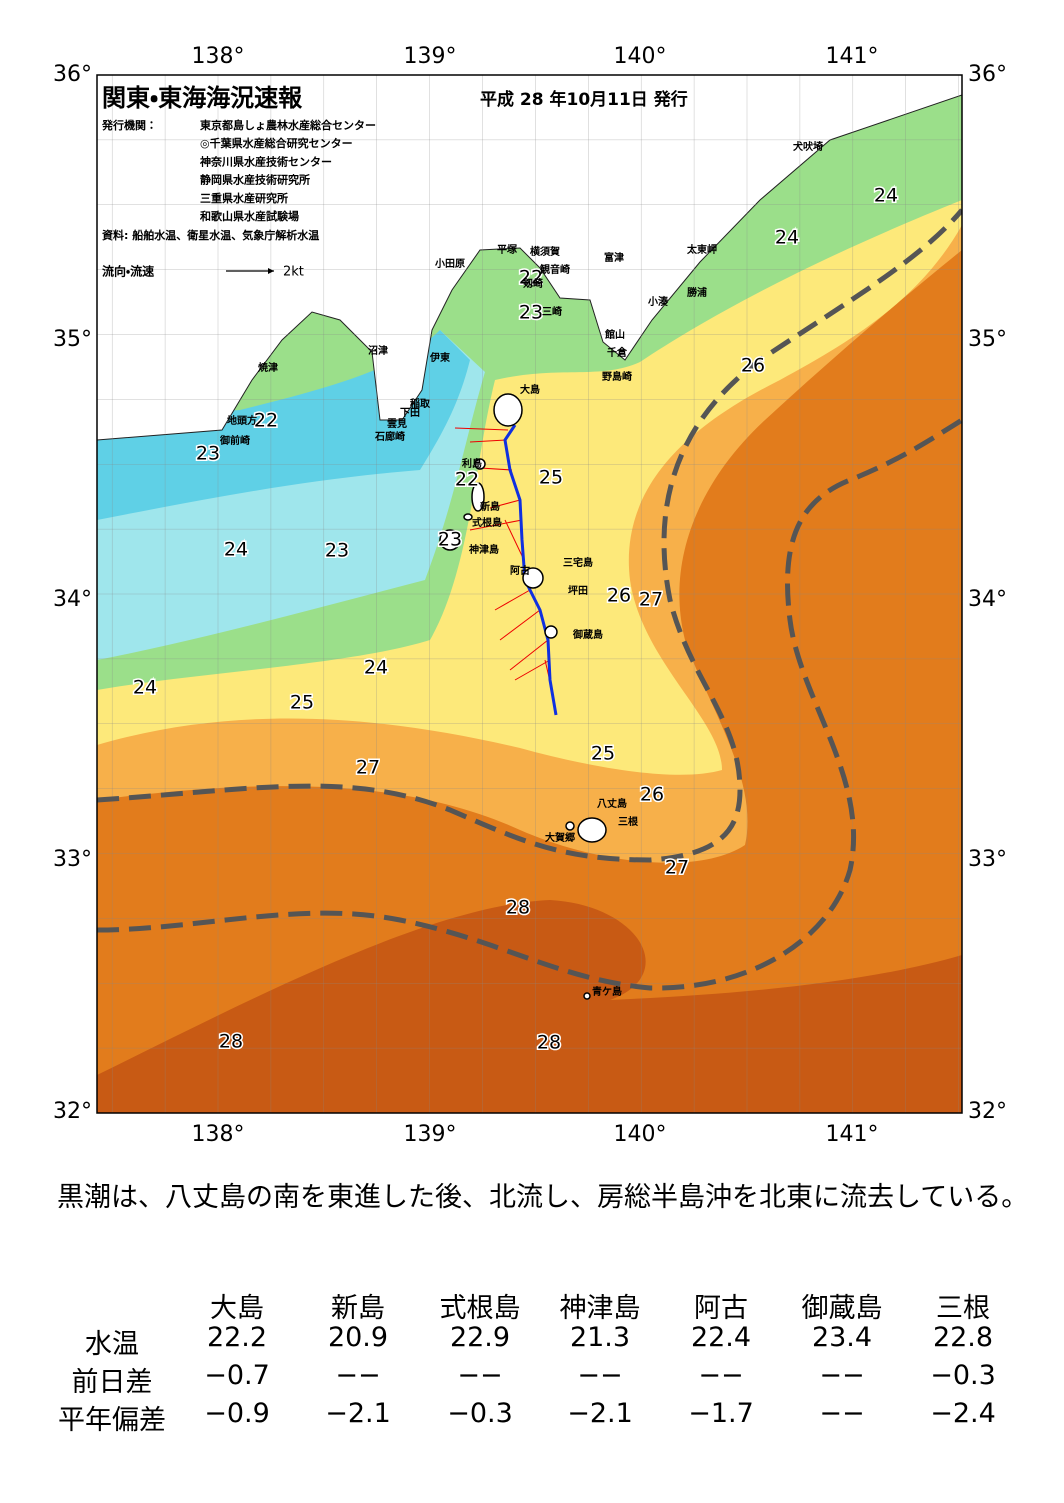 The width and height of the screenshot is (1064, 1503). What do you see at coordinates (507, 249) in the screenshot?
I see `place-name: 平塚` at bounding box center [507, 249].